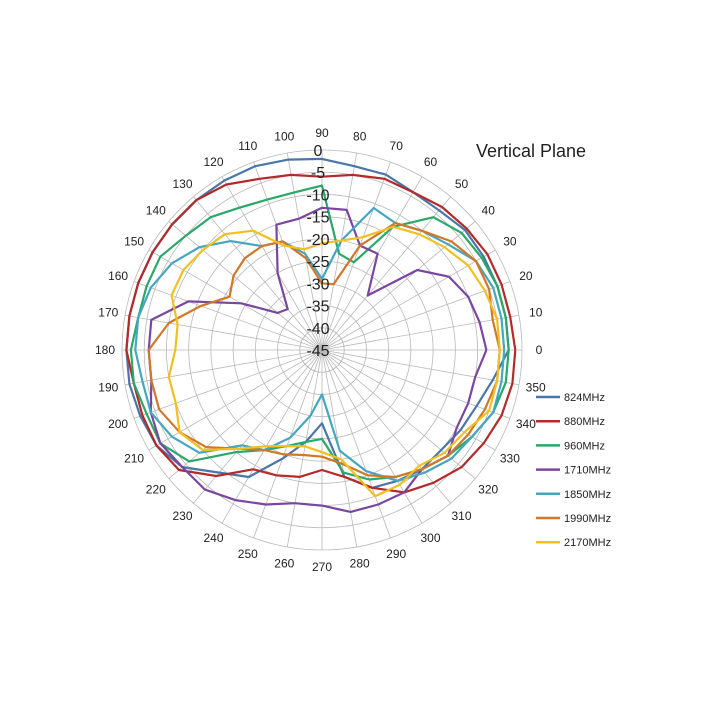  I want to click on angle-tick-label: 180, so click(105, 350).